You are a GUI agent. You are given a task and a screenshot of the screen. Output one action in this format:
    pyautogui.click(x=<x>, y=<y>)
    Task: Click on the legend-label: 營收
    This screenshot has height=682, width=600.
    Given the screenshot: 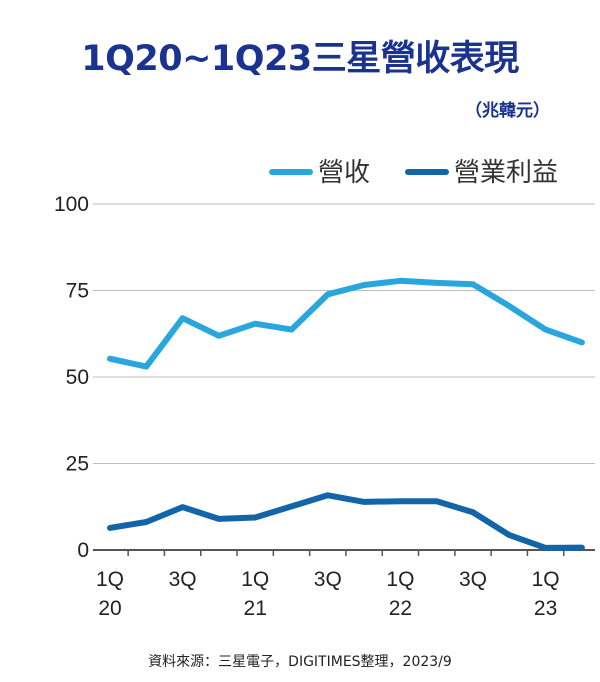 What is the action you would take?
    pyautogui.click(x=344, y=173)
    